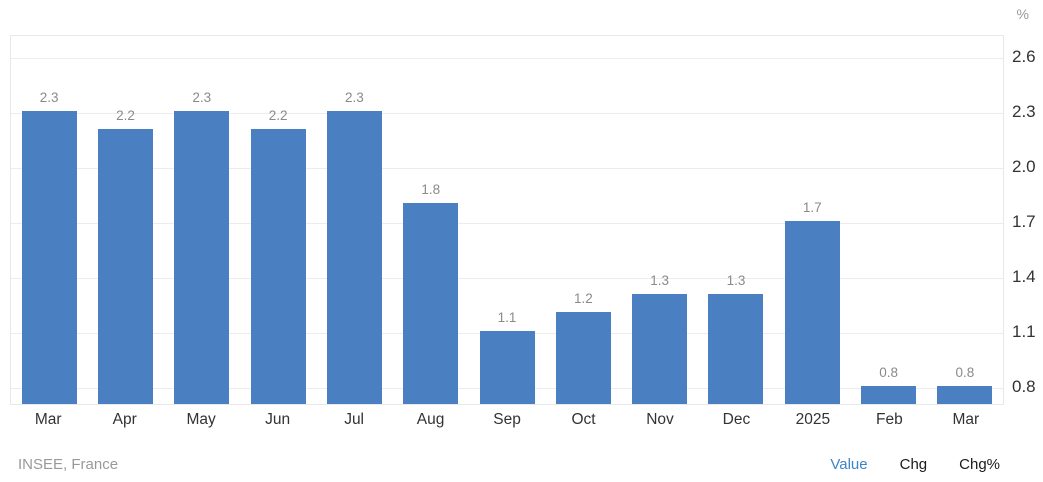 The width and height of the screenshot is (1043, 482). I want to click on x-axis-tick-label: Feb, so click(889, 419).